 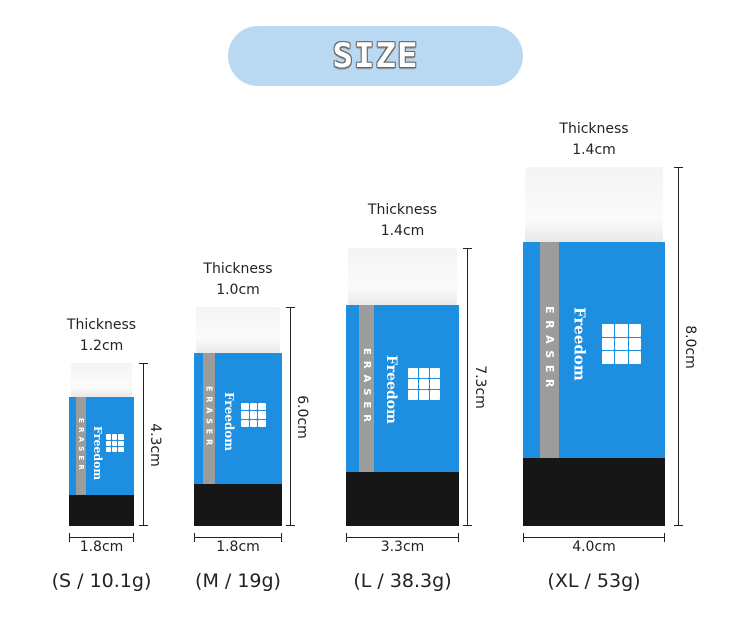 I want to click on thickness-value: 1.2cm, so click(x=101, y=346).